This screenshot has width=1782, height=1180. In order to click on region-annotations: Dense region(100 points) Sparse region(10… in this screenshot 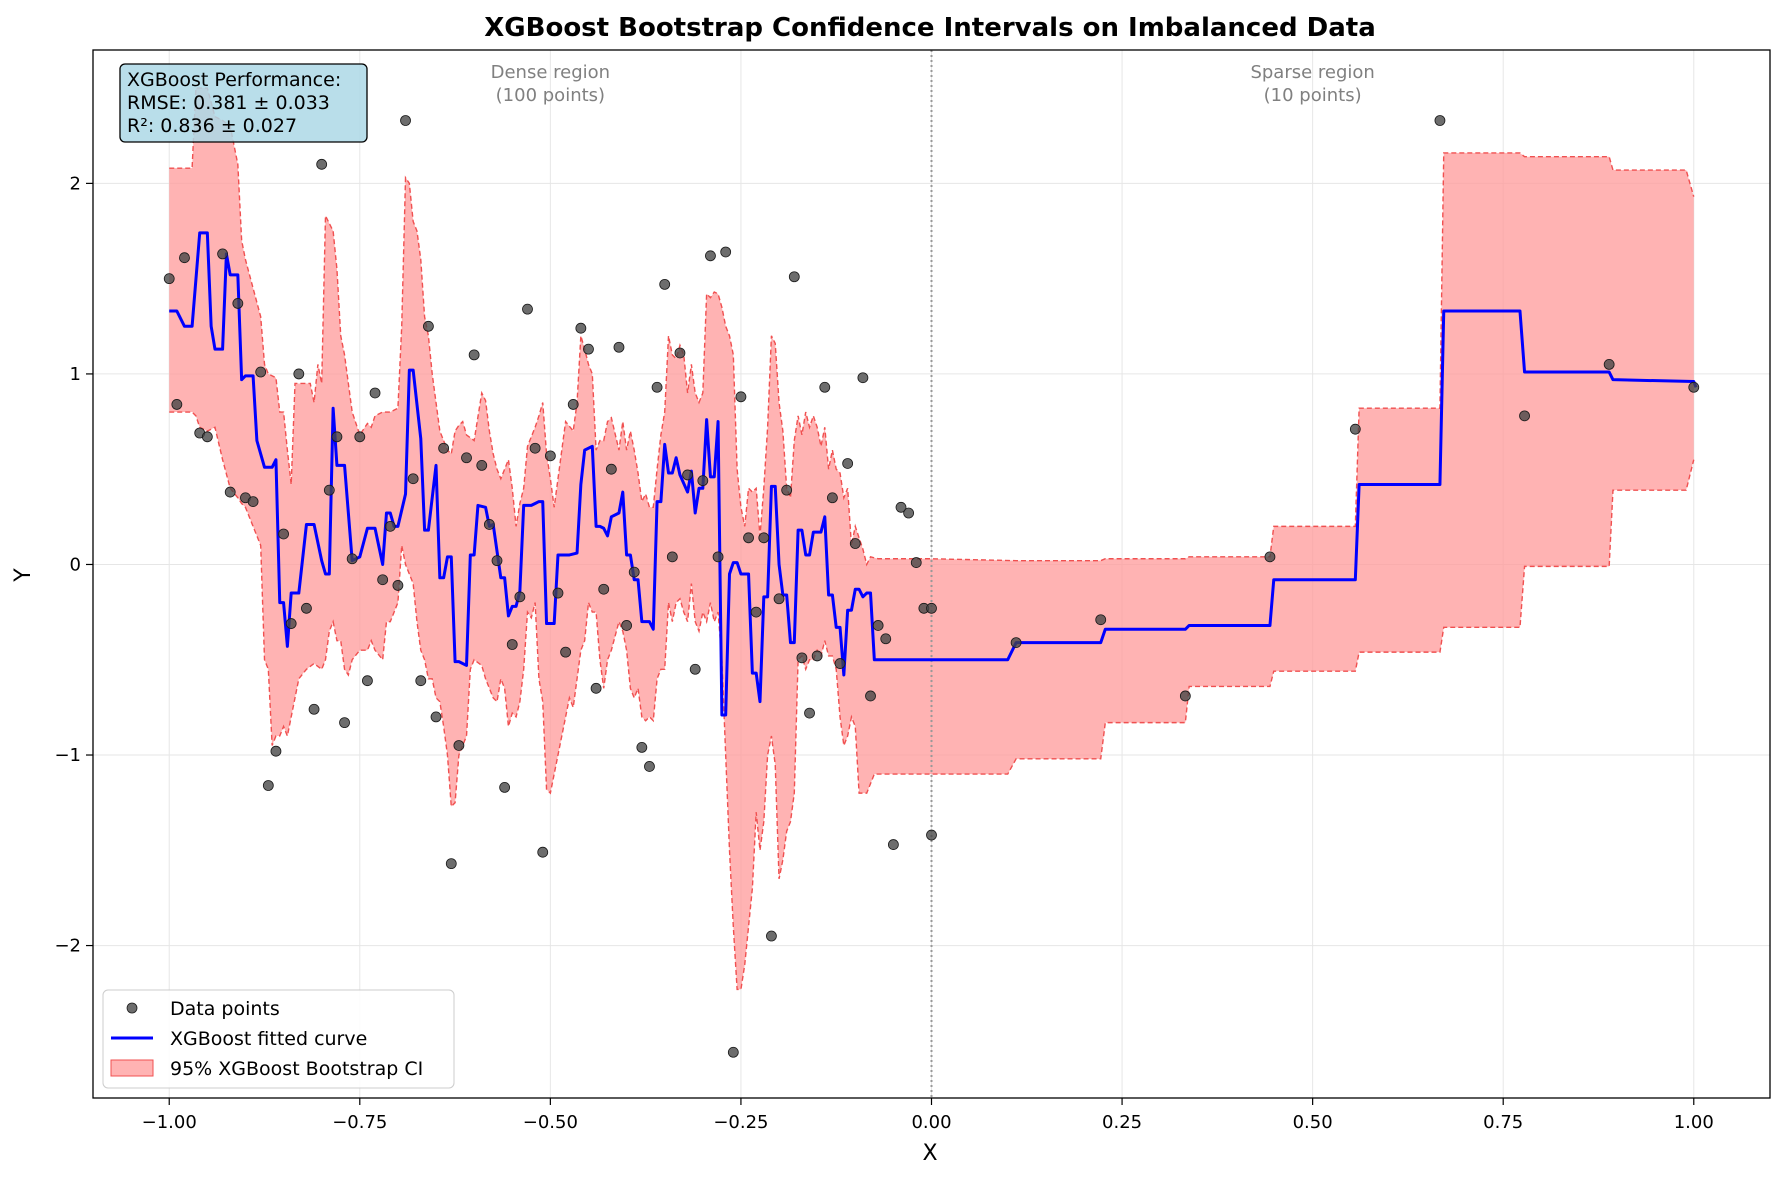, I will do `click(933, 84)`.